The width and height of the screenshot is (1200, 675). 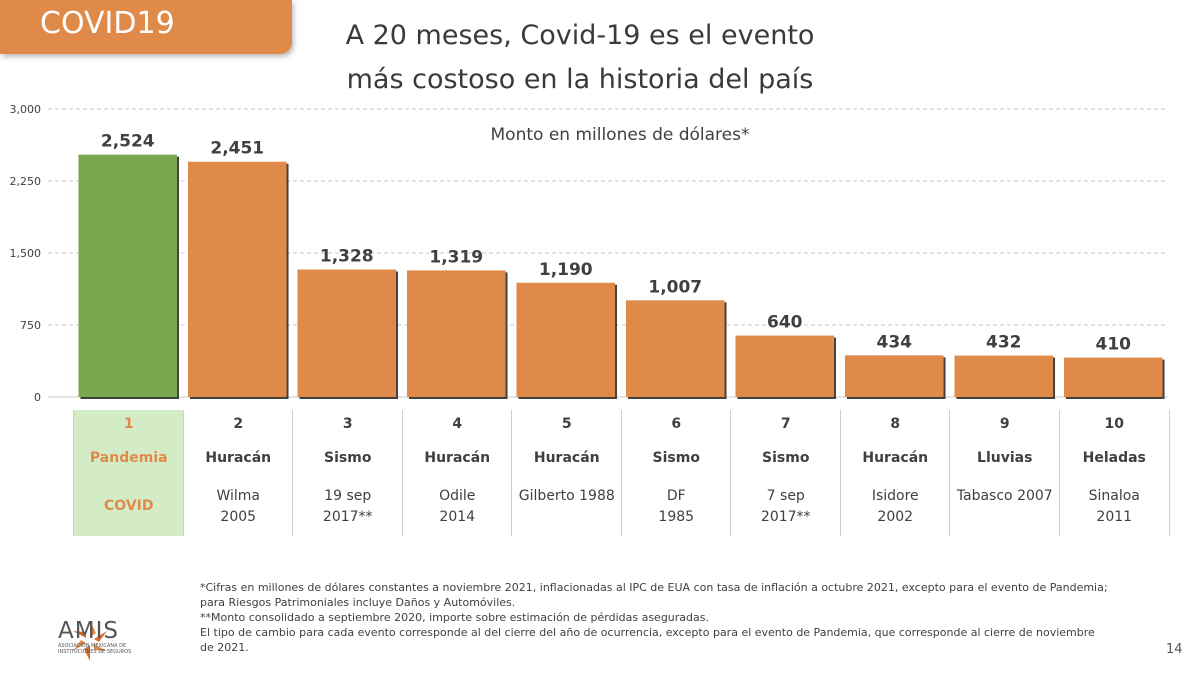 I want to click on table-column: 9 Lluvias Tabasco 2007, so click(x=1004, y=473).